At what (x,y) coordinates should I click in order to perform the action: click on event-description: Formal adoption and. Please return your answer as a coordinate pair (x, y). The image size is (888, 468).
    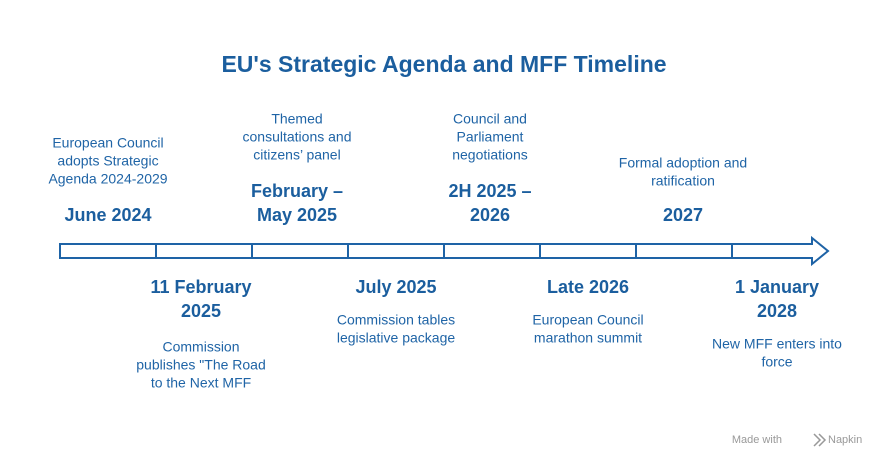
    Looking at the image, I should click on (683, 163).